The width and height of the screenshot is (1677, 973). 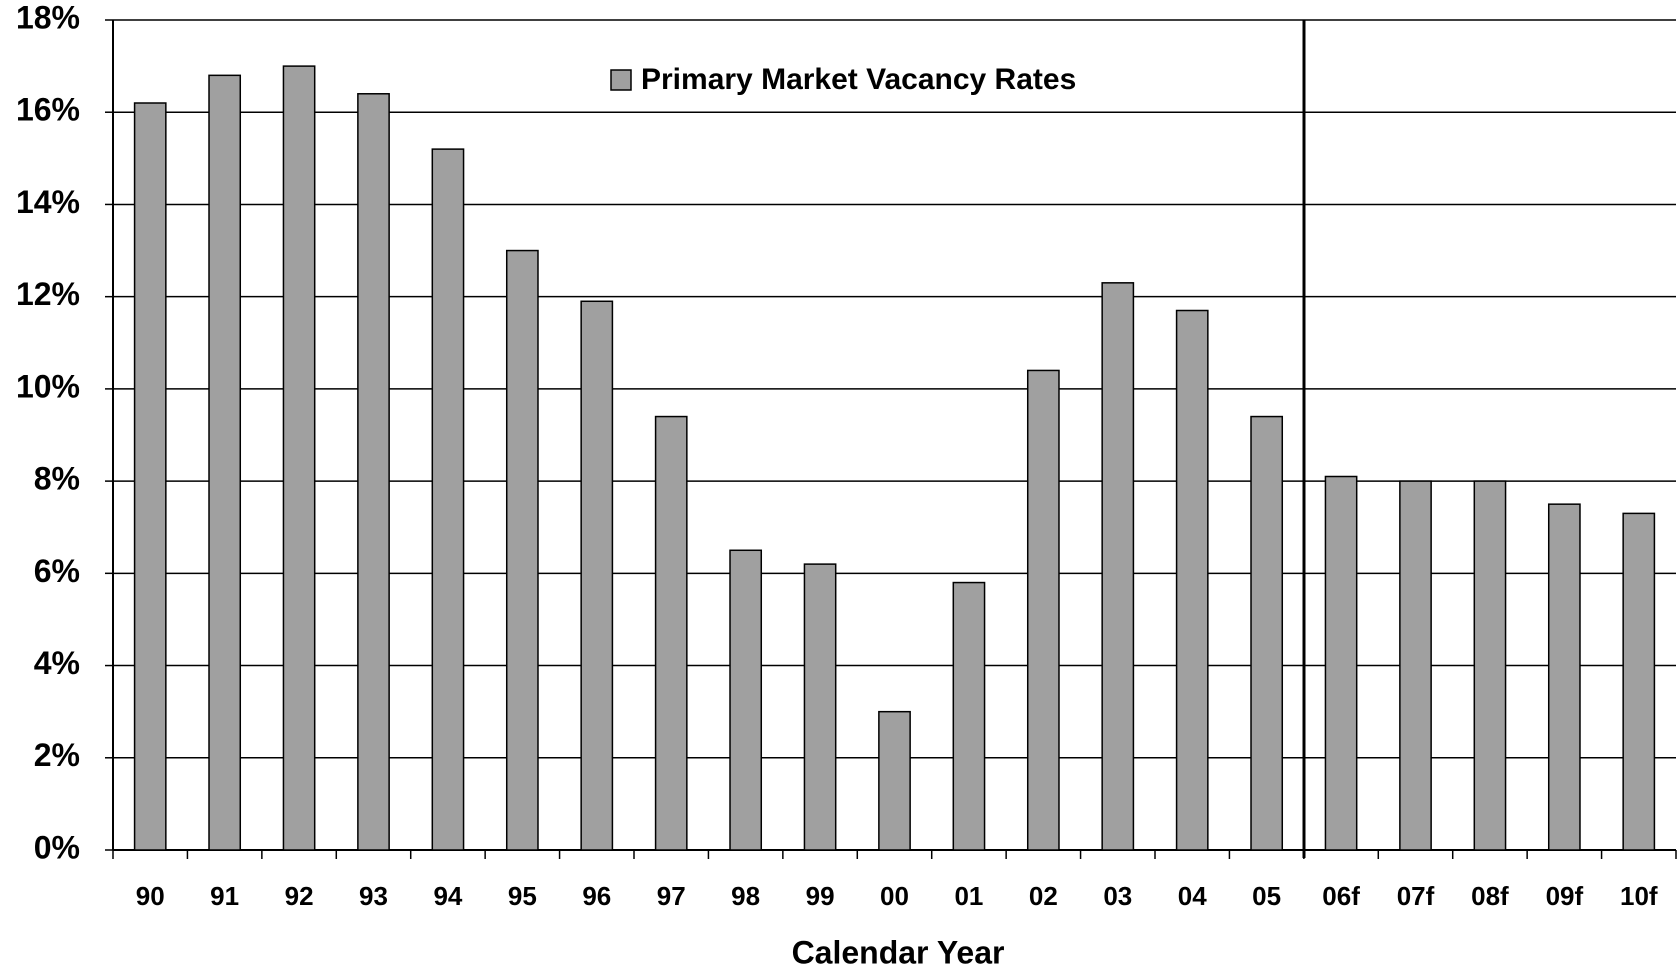 I want to click on x-tick-label: 06f, so click(x=1341, y=896).